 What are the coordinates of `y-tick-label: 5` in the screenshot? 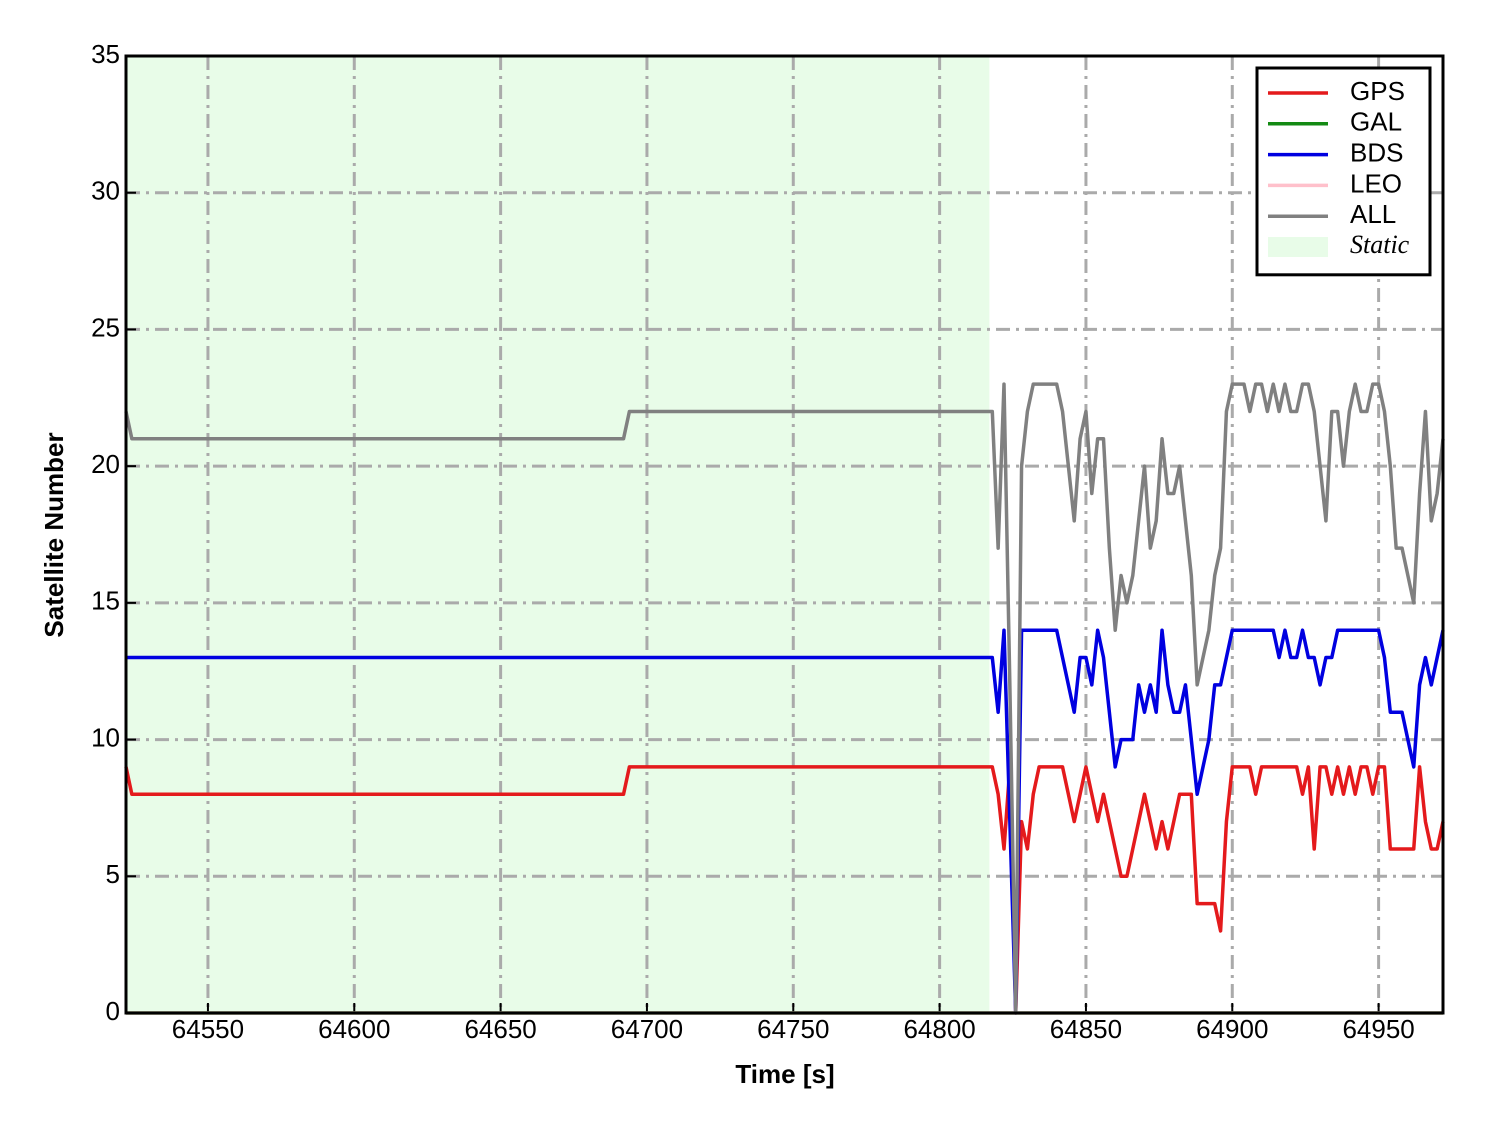 It's located at (113, 874).